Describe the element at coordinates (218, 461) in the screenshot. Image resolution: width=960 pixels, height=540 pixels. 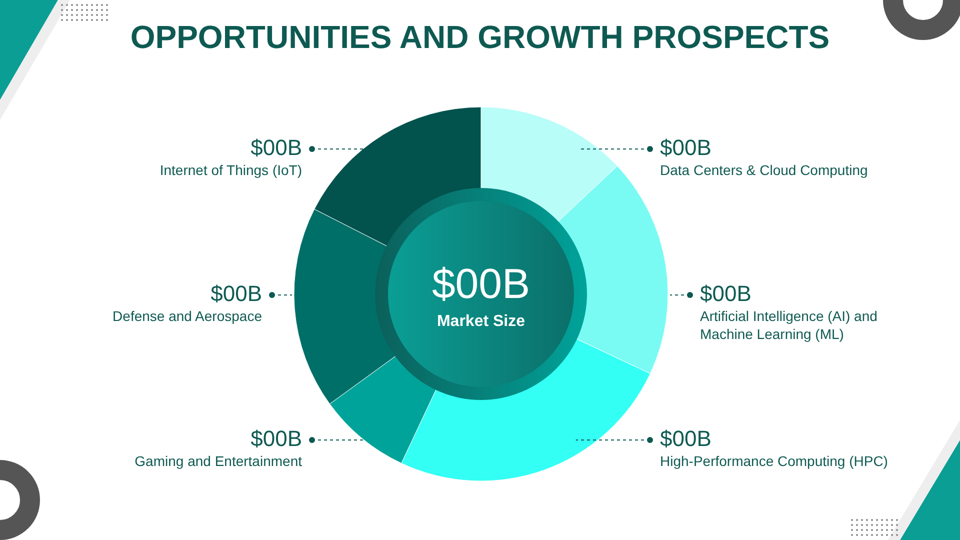
I see `slice-label: Gaming and Entertainment` at that location.